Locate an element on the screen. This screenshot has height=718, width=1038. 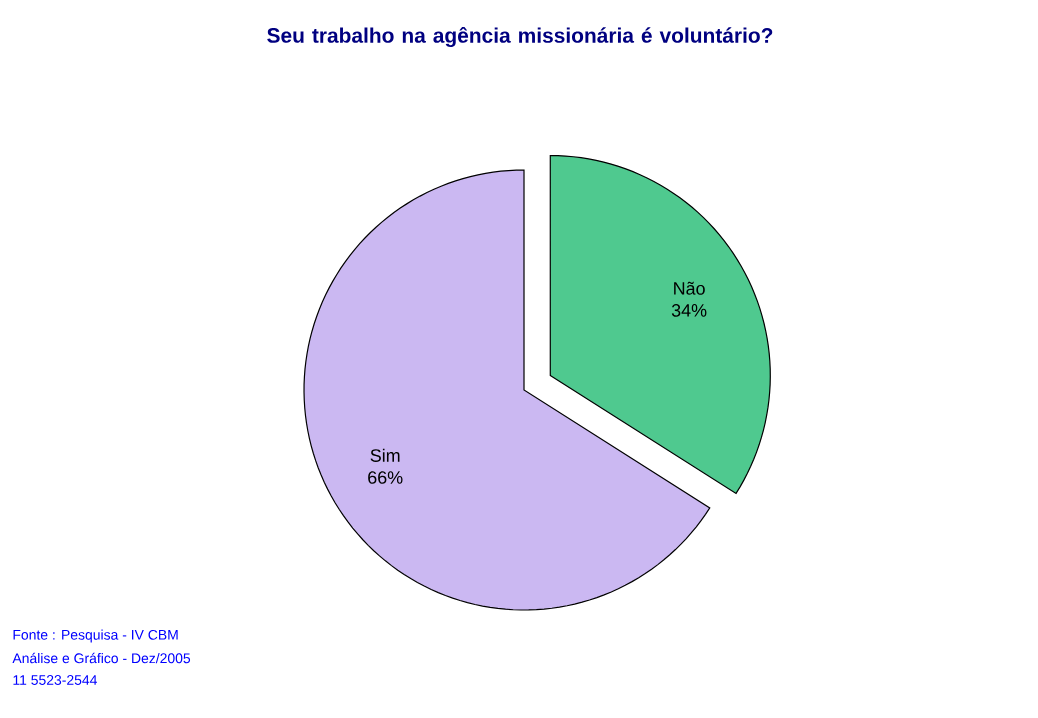
slice-label: Sim is located at coordinates (385, 455).